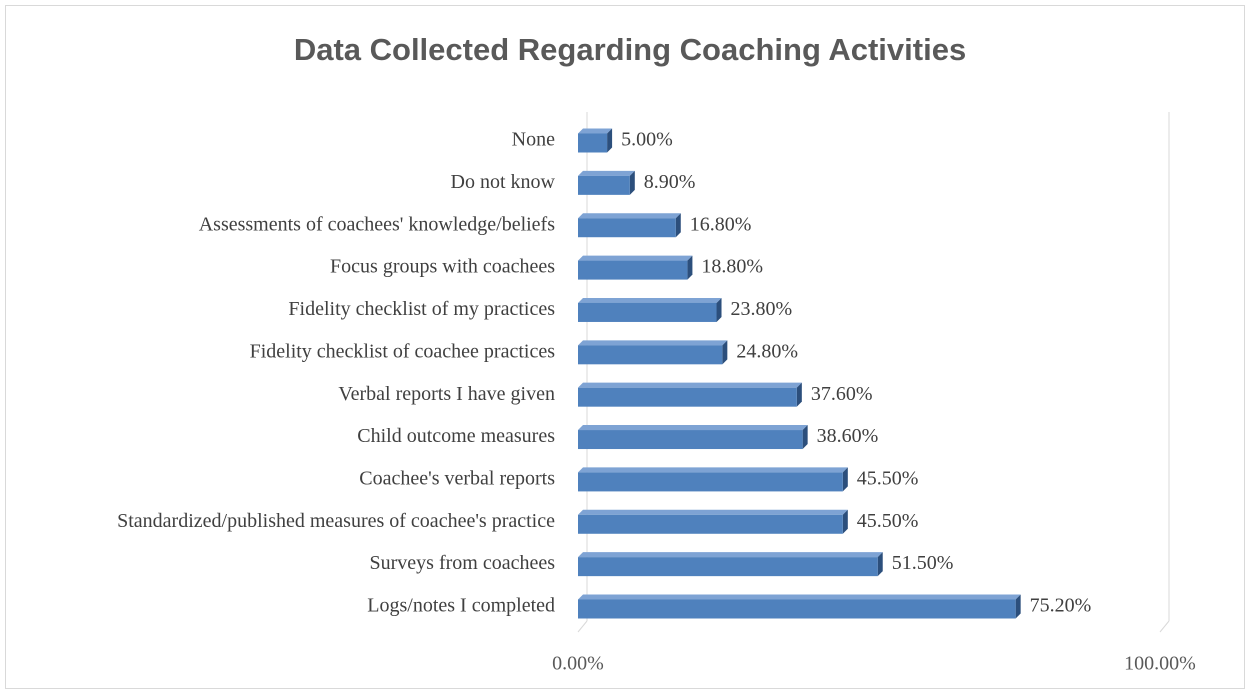 This screenshot has height=694, width=1250. What do you see at coordinates (848, 436) in the screenshot?
I see `value-label: 38.60%` at bounding box center [848, 436].